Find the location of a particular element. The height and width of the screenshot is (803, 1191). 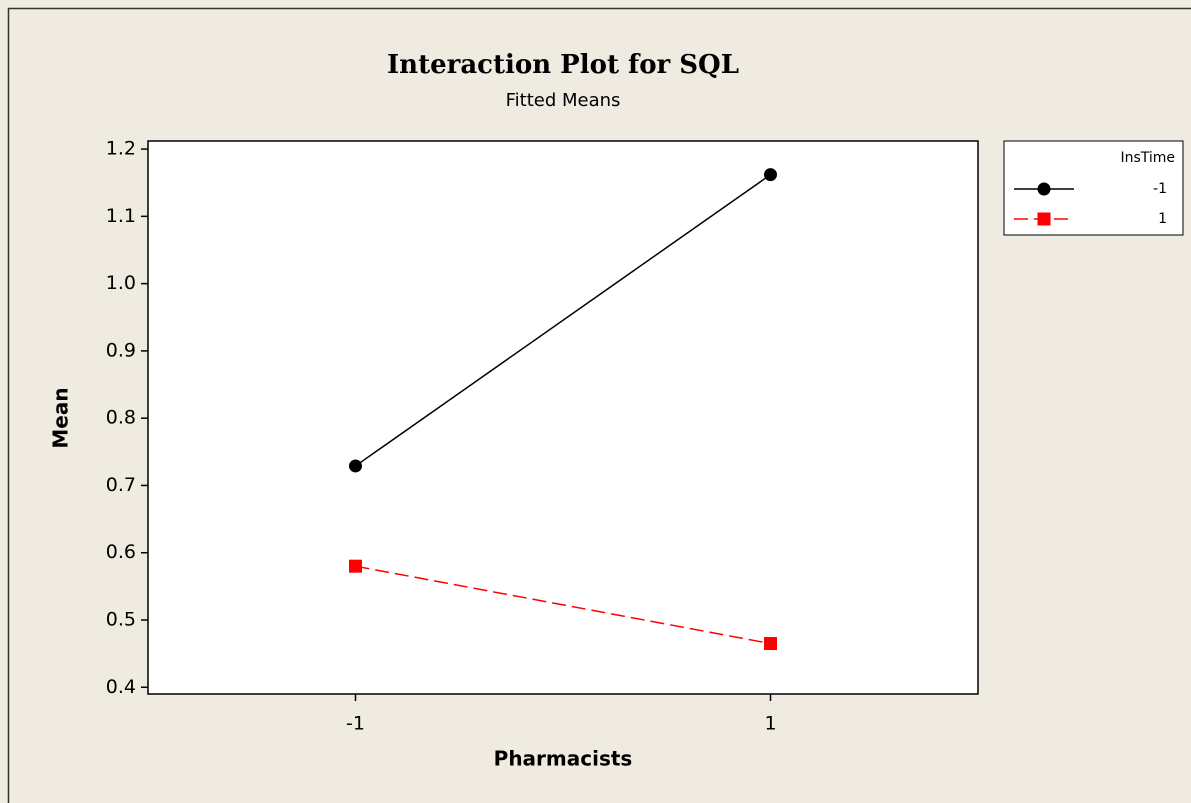

y-tick-label: 1.0 is located at coordinates (121, 283).